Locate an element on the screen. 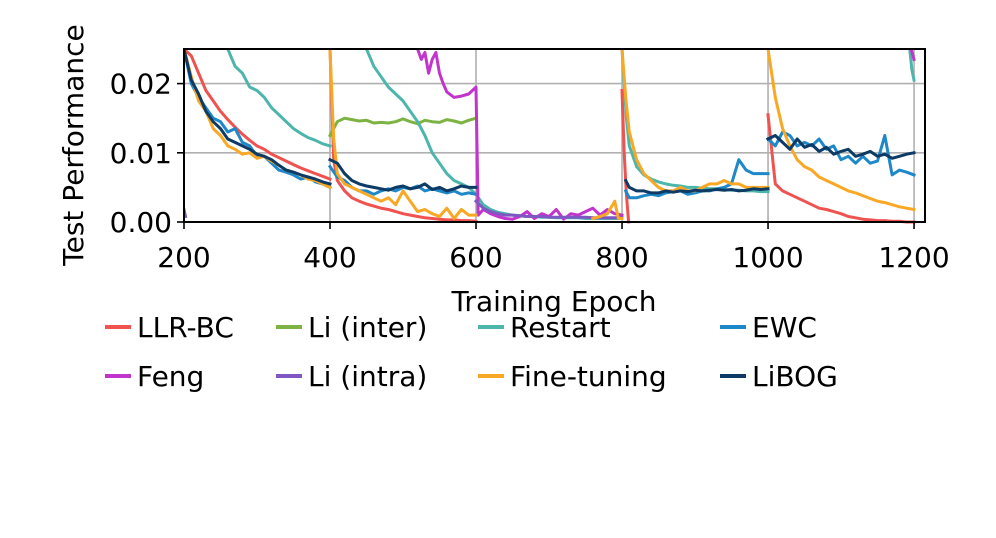 Image resolution: width=996 pixels, height=538 pixels. legend-label: LiBOG is located at coordinates (795, 376).